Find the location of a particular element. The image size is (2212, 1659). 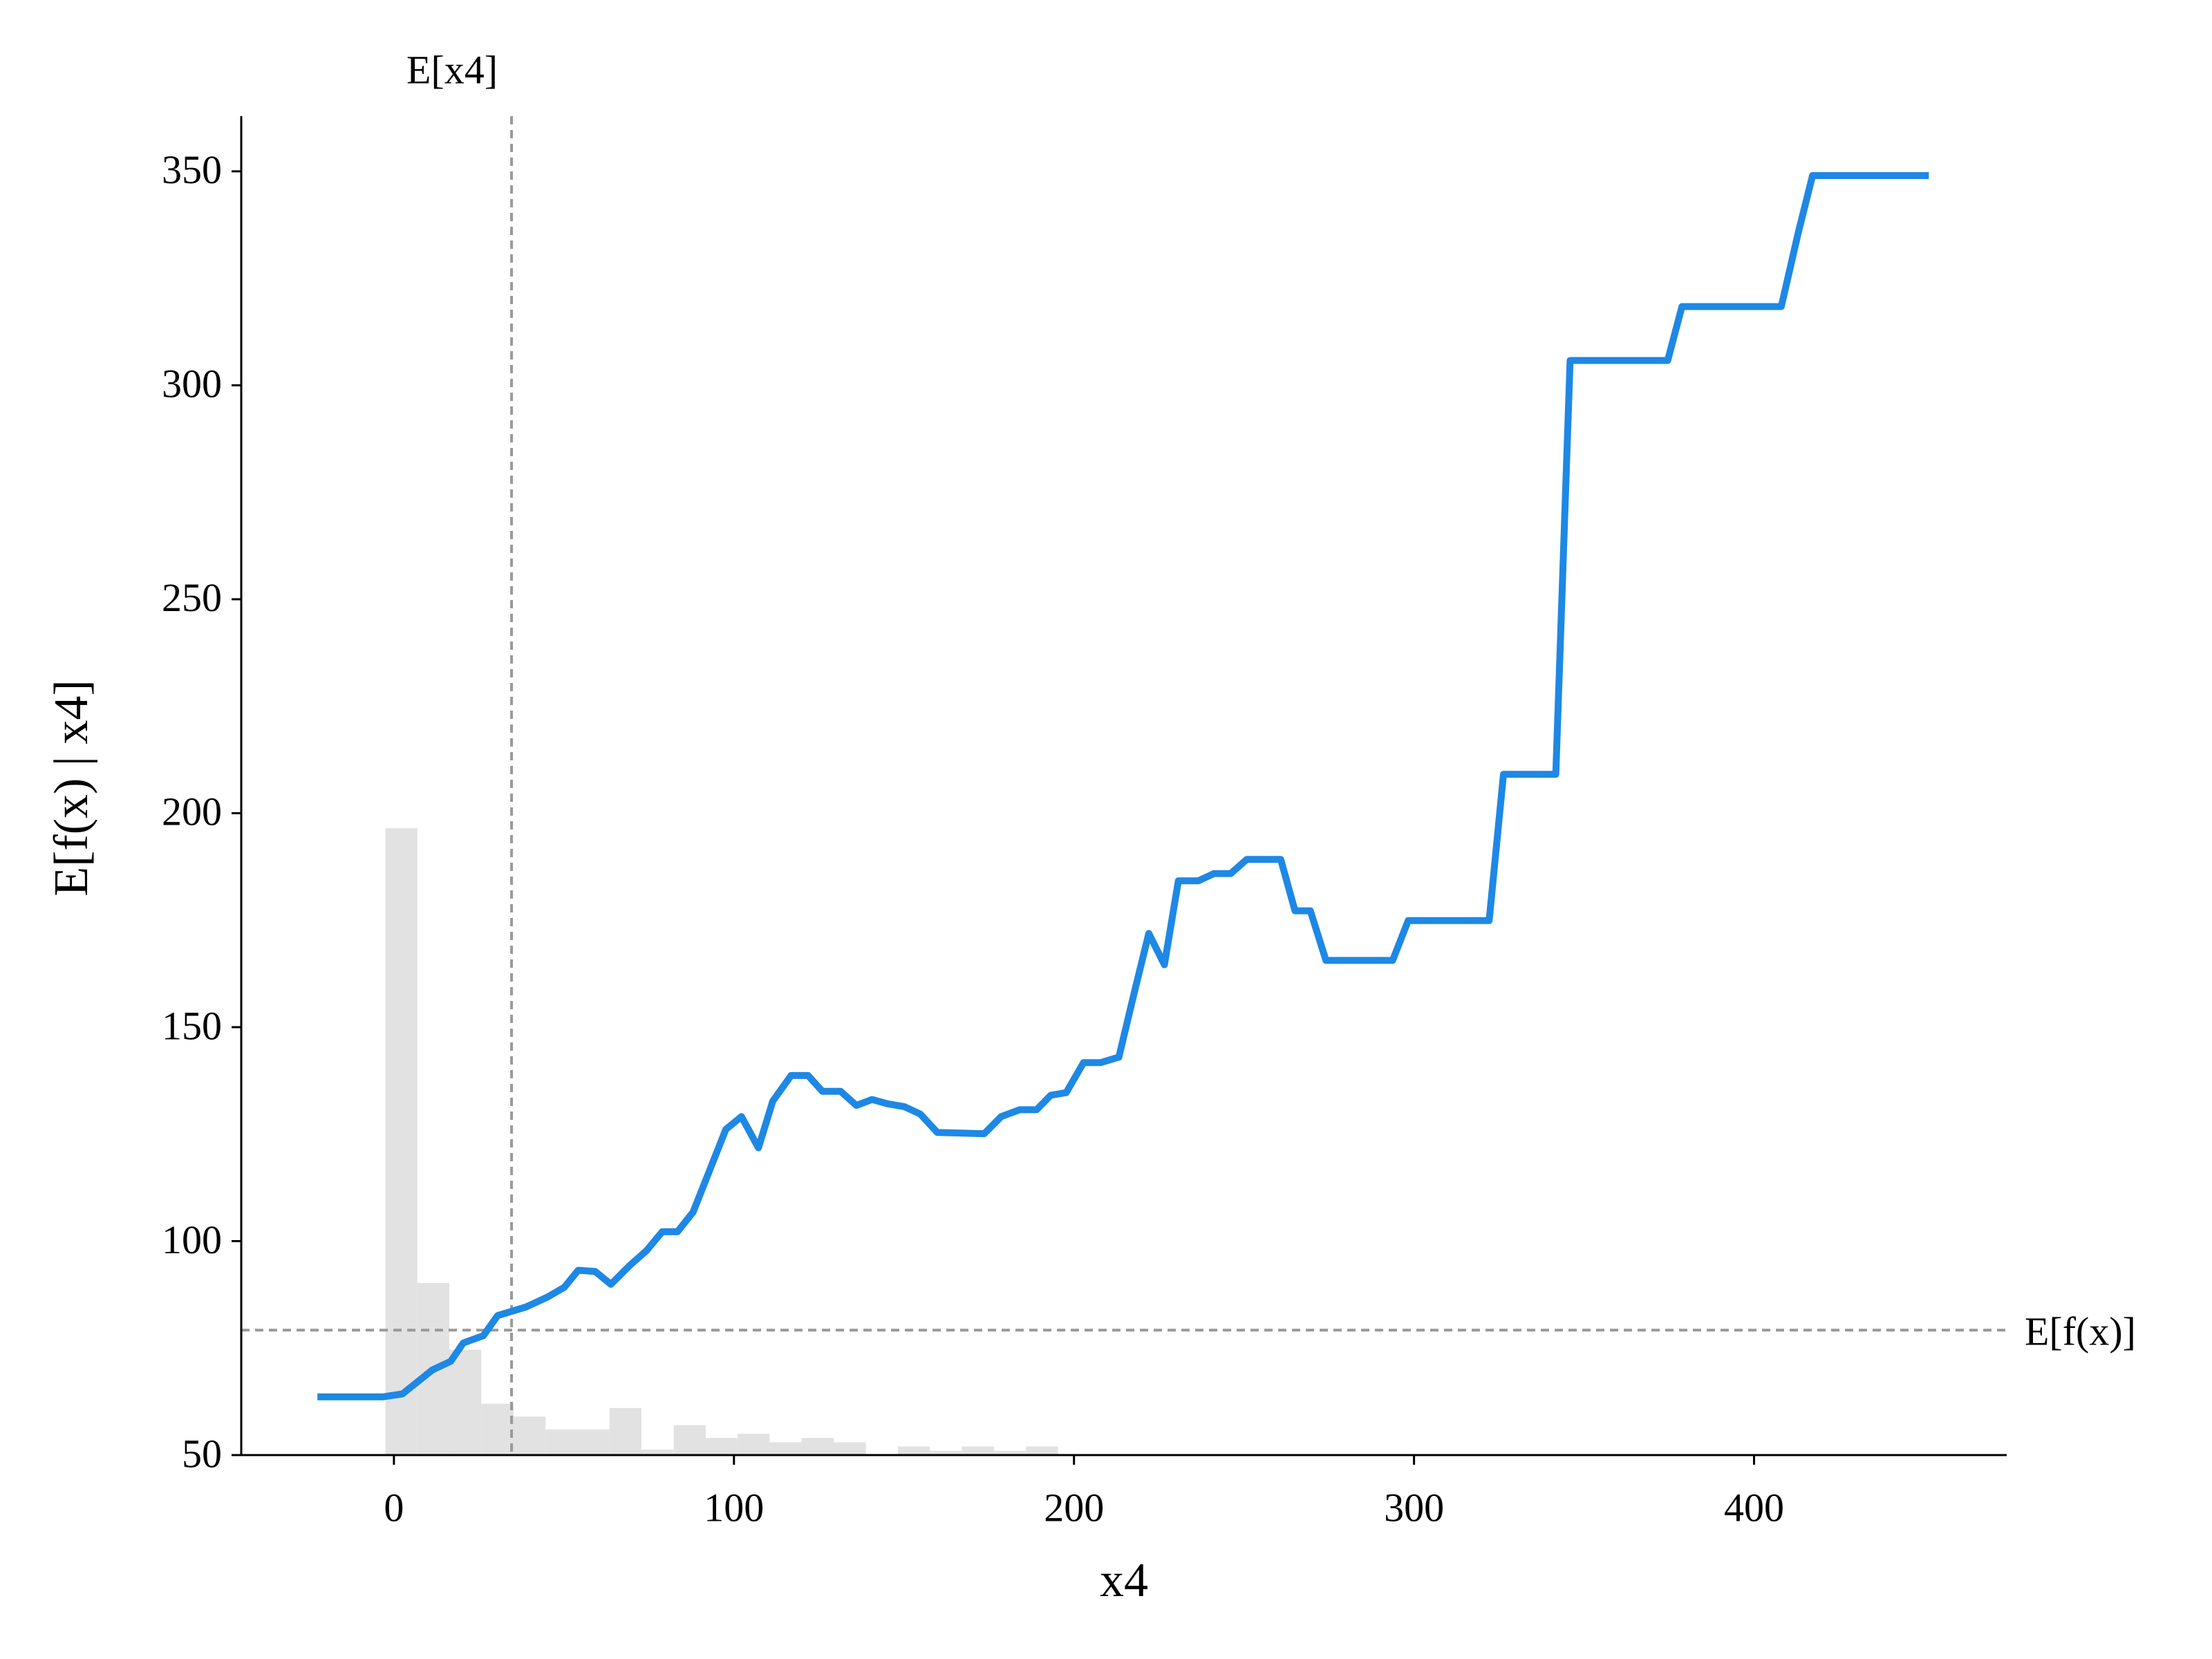

y-tick-label: 300 is located at coordinates (192, 384).